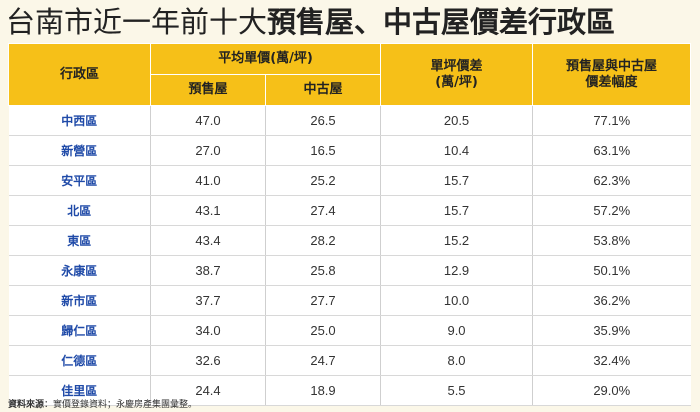 The image size is (700, 412). I want to click on source-text: ：實價登錄資料；永慶房產集團彙整。, so click(121, 405).